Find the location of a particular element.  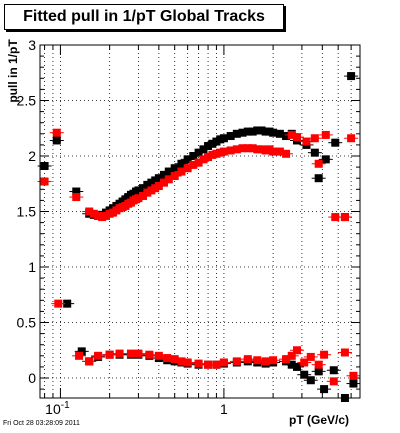

x-axis-label: pT (GeV/c) is located at coordinates (319, 420).